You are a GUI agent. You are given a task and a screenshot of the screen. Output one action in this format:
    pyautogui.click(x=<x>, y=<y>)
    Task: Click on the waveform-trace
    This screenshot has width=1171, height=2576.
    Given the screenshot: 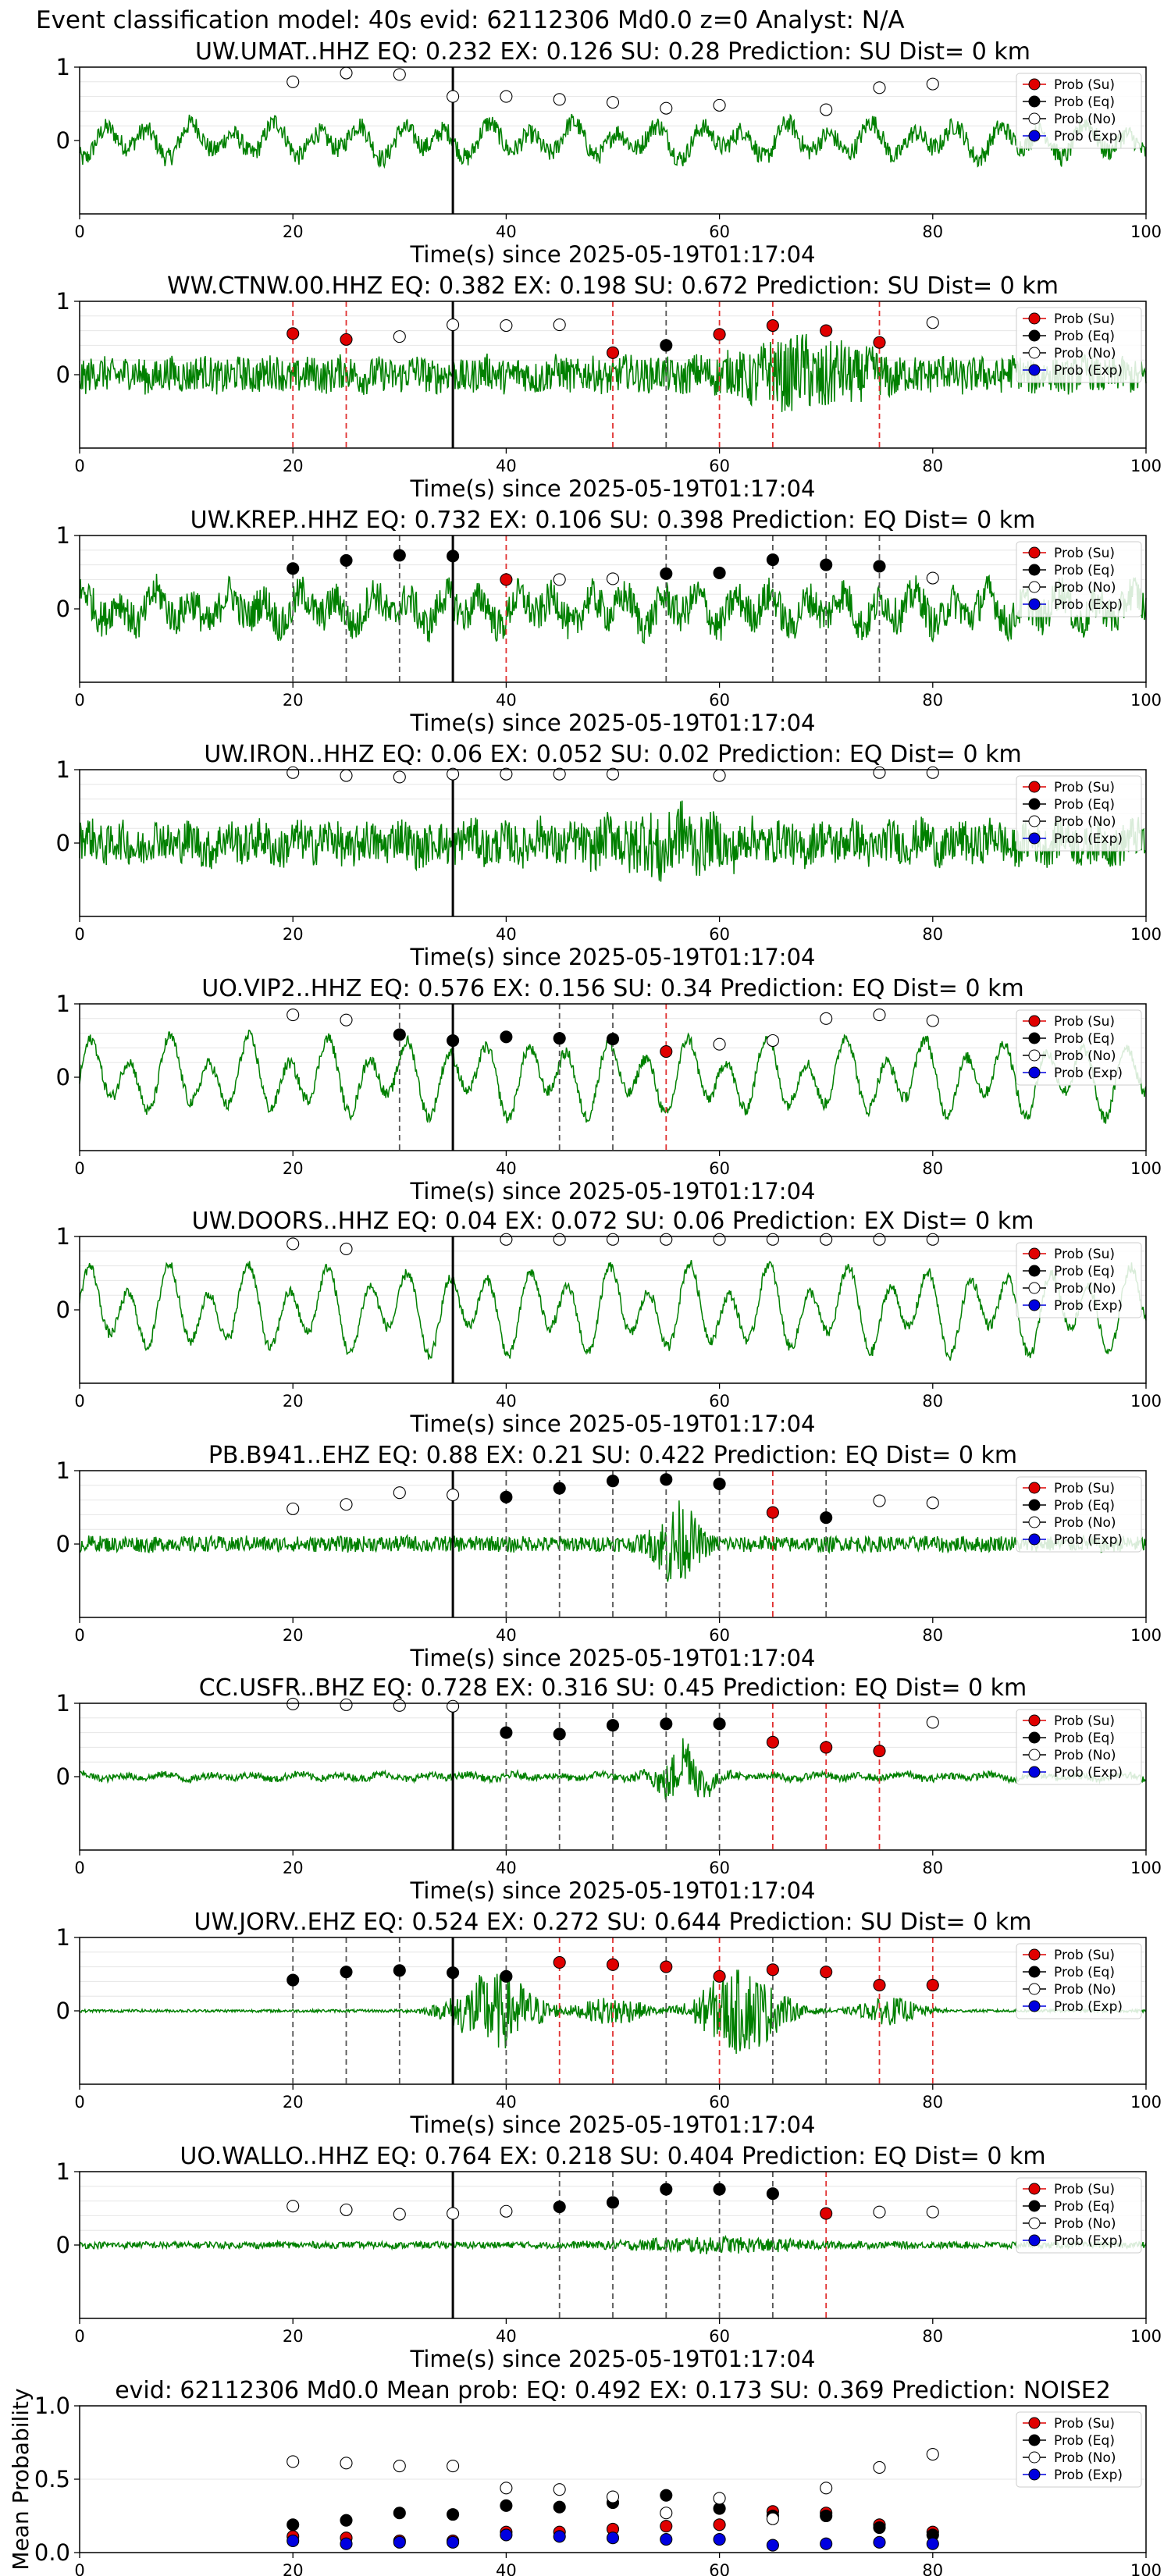 What is the action you would take?
    pyautogui.click(x=613, y=1769)
    